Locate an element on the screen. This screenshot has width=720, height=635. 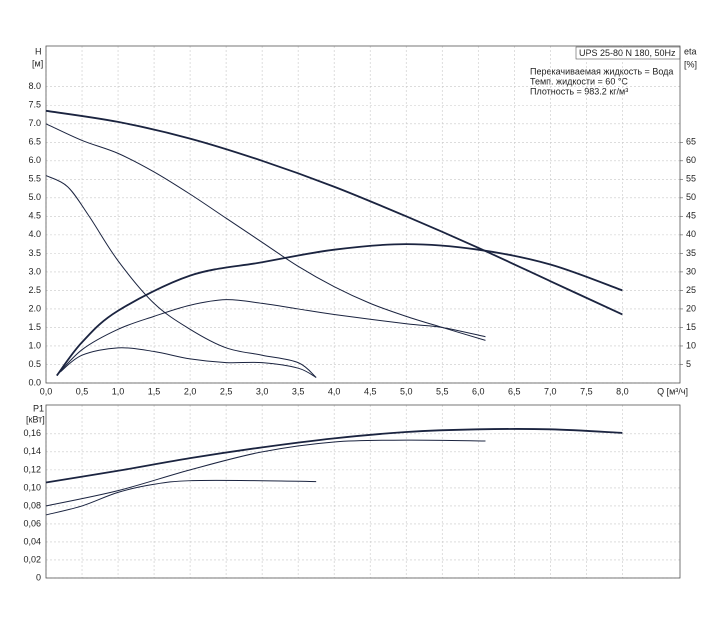
y-tick-label: 0,04 is located at coordinates (32, 541).